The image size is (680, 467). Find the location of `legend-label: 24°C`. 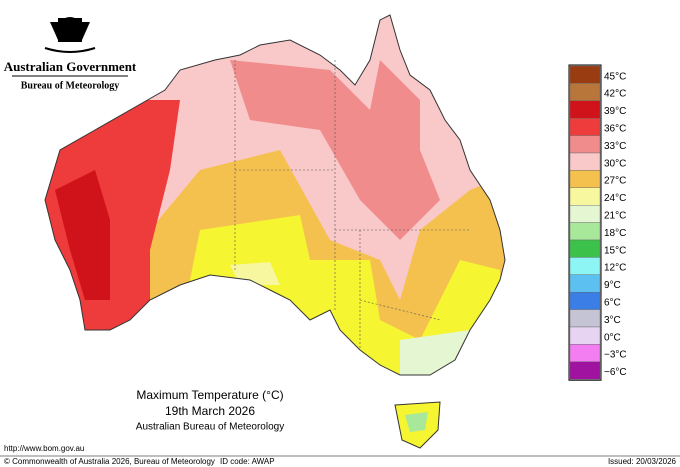

legend-label: 24°C is located at coordinates (615, 198).